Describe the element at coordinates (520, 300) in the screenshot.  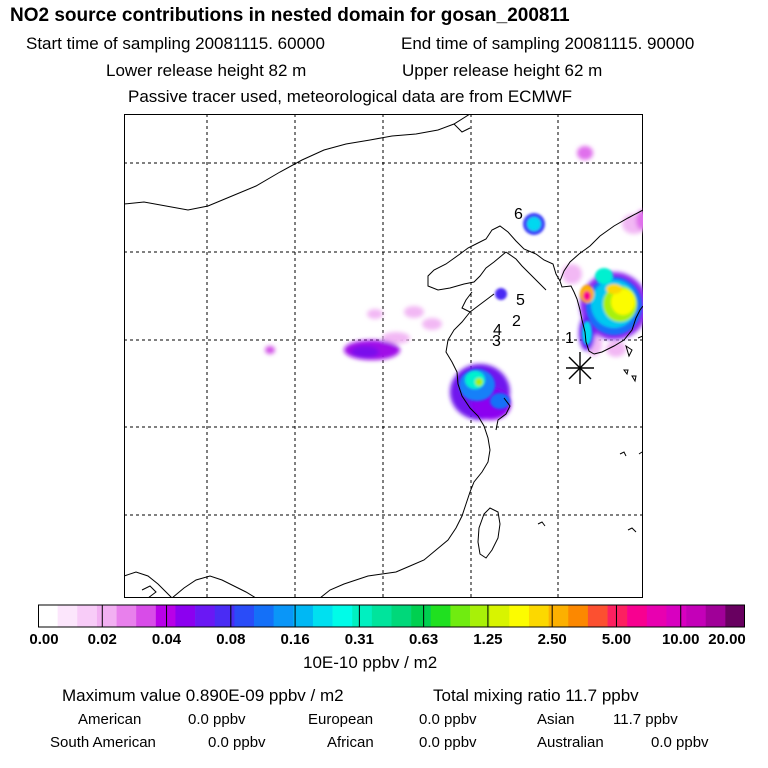
I see `station-label-5: 5` at that location.